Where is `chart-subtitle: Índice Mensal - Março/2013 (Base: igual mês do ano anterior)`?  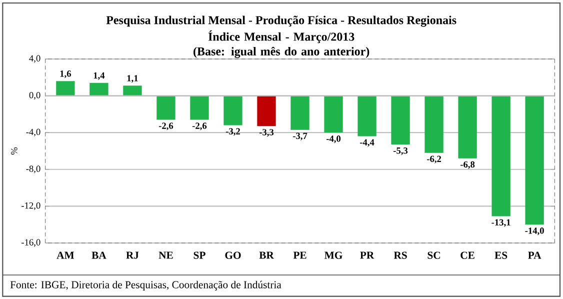 chart-subtitle: Índice Mensal - Março/2013 (Base: igual mês do ano anterior) is located at coordinates (282, 44).